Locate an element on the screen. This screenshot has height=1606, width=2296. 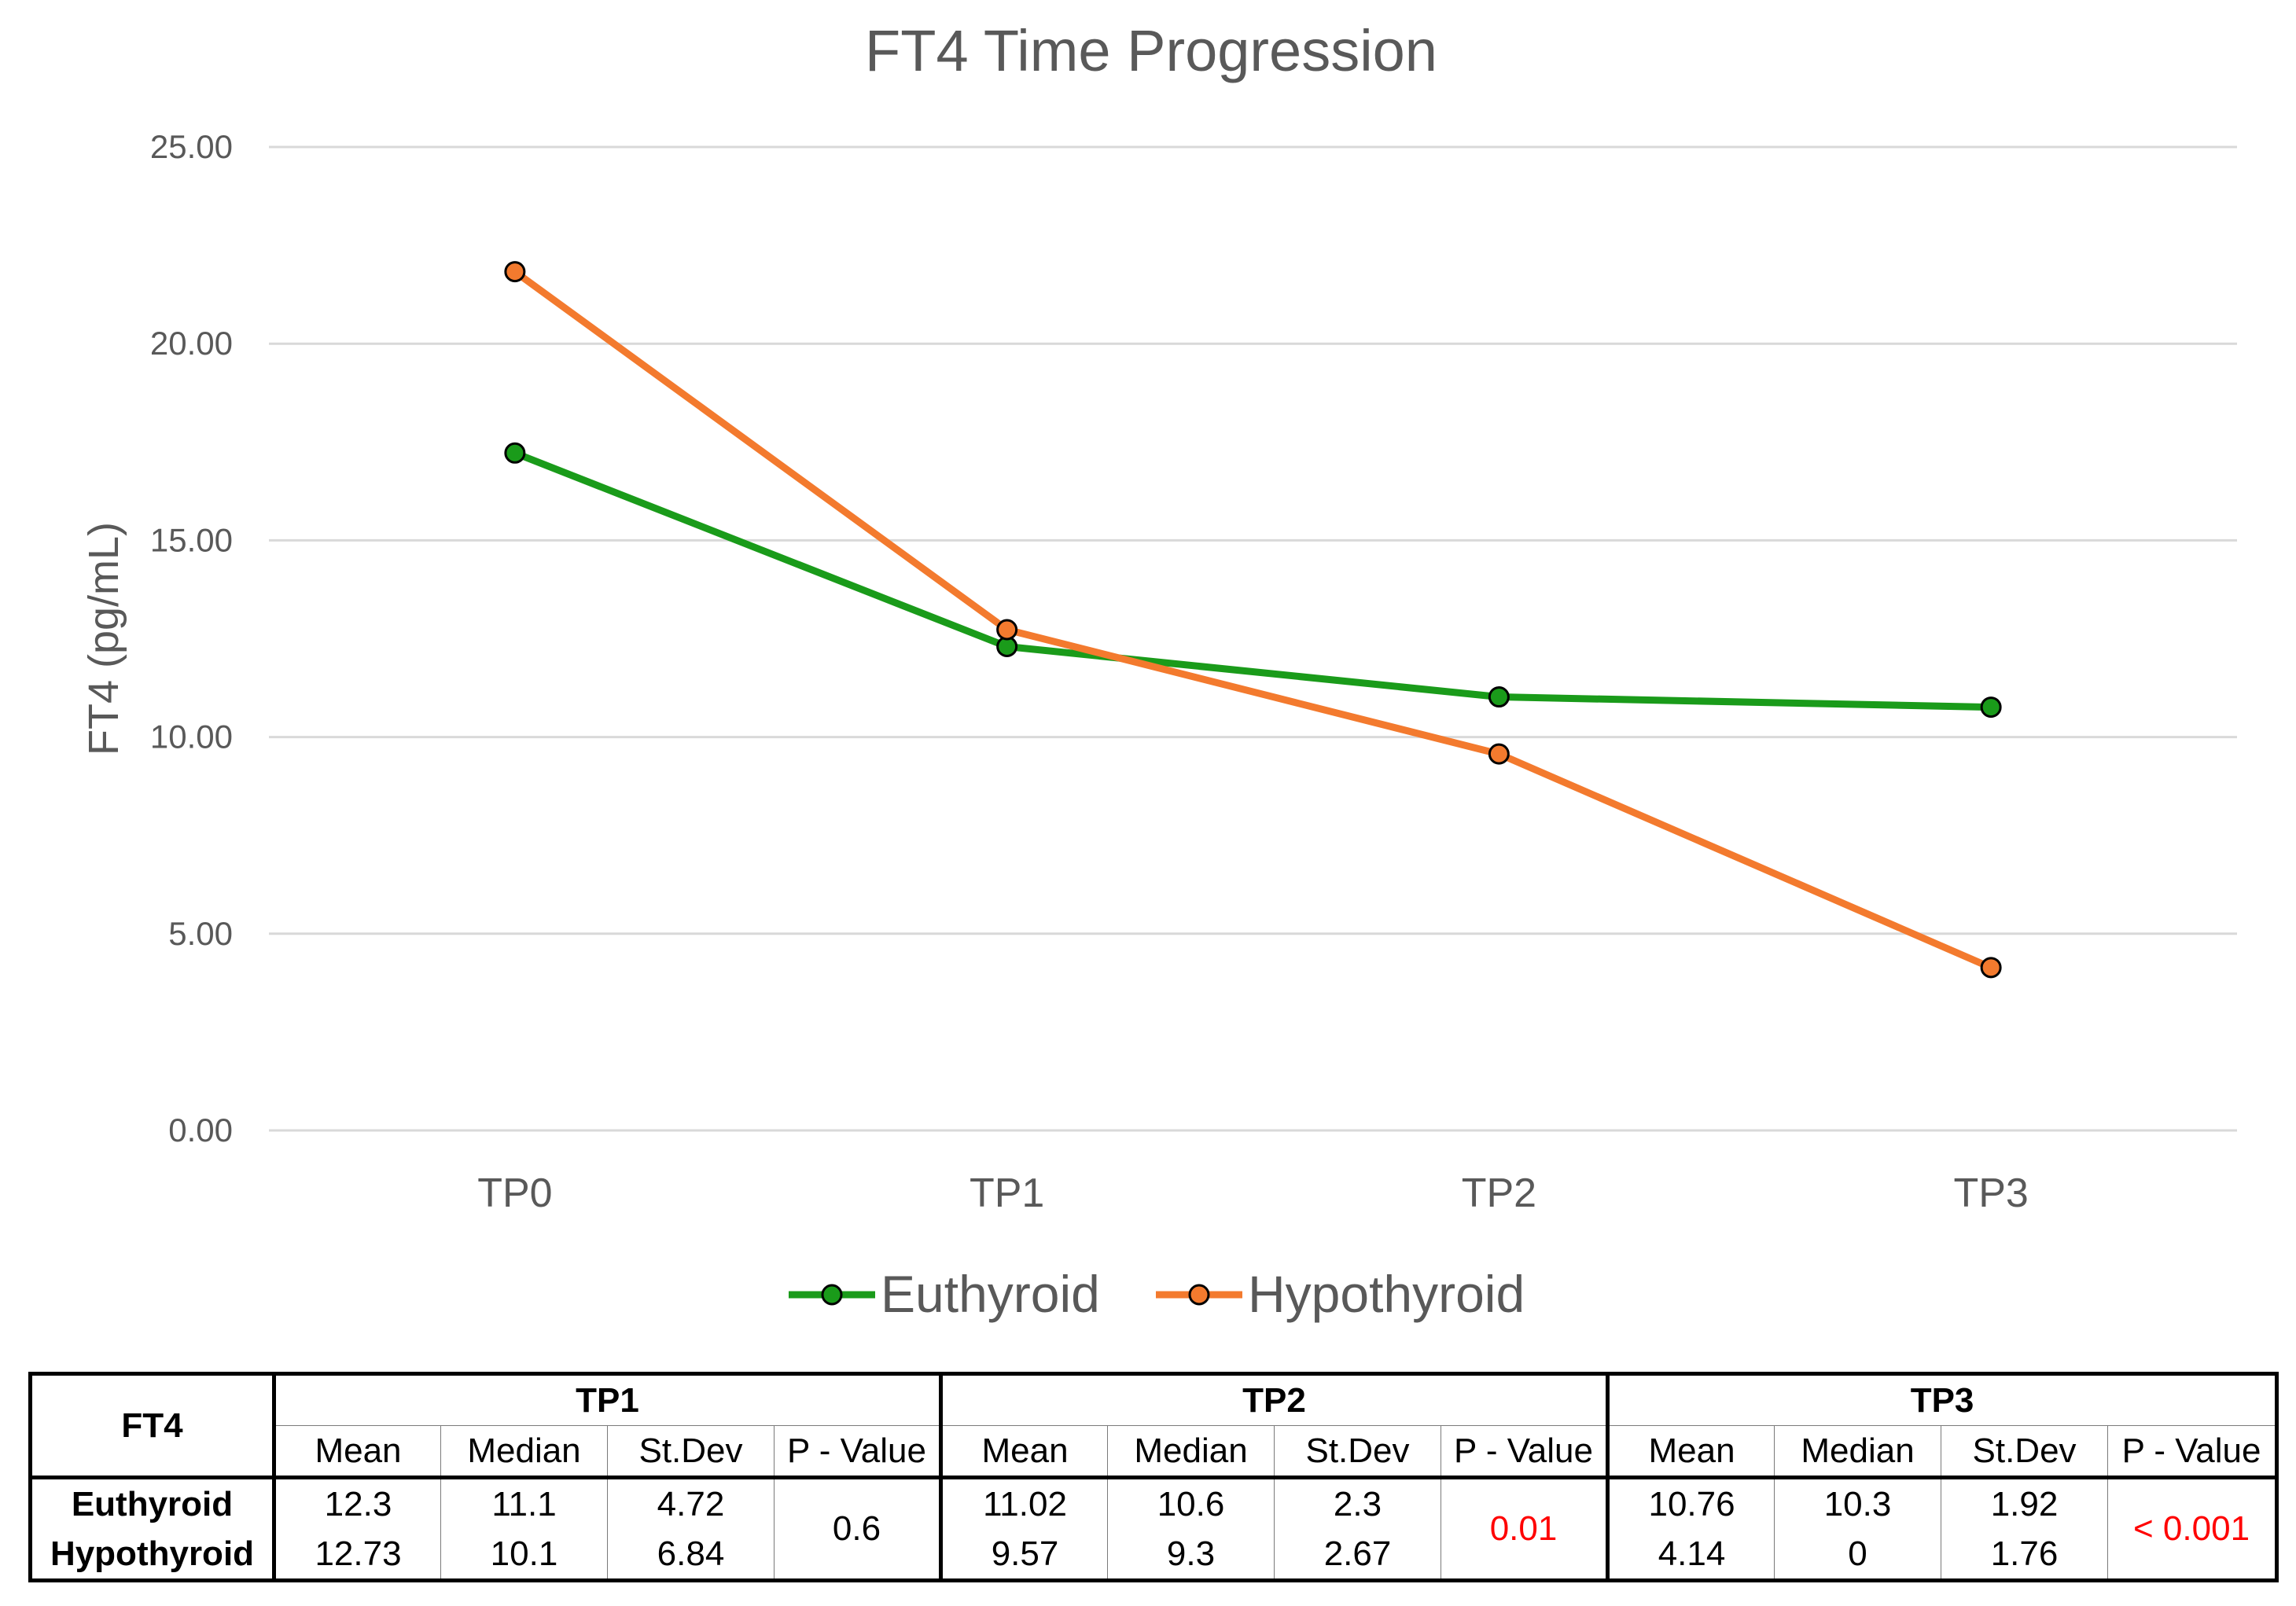
table-group-tp3: TP3 is located at coordinates (1942, 1399).